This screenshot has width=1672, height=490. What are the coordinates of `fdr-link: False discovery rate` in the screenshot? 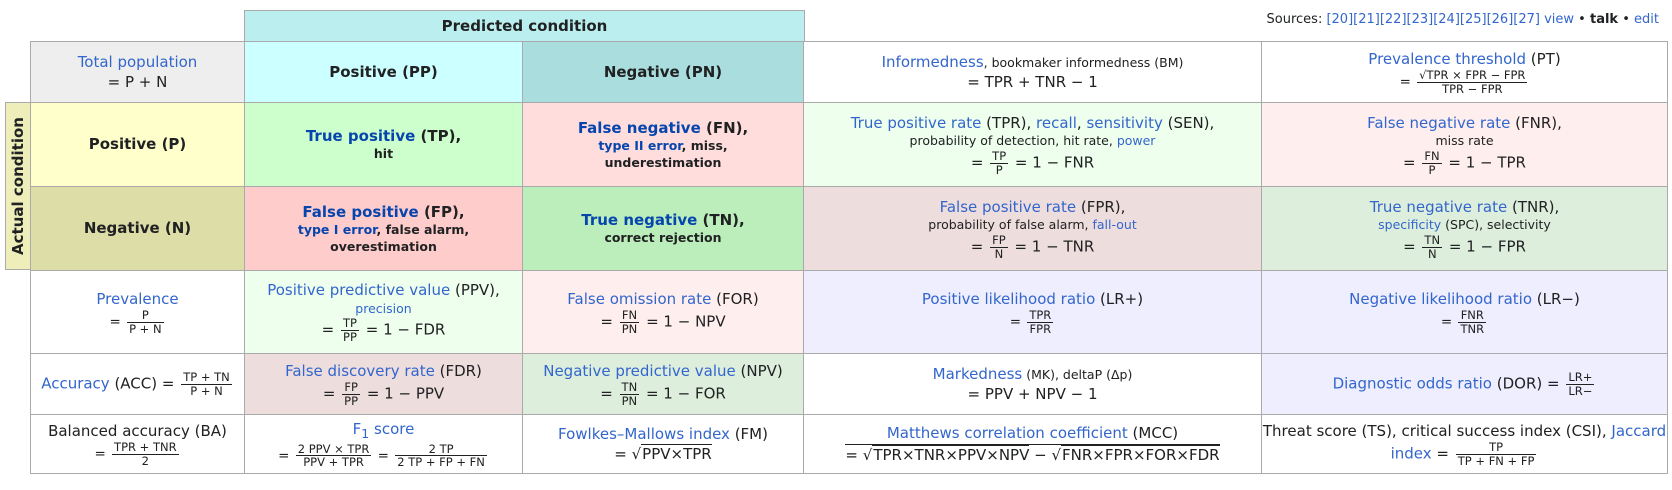 It's located at (360, 370).